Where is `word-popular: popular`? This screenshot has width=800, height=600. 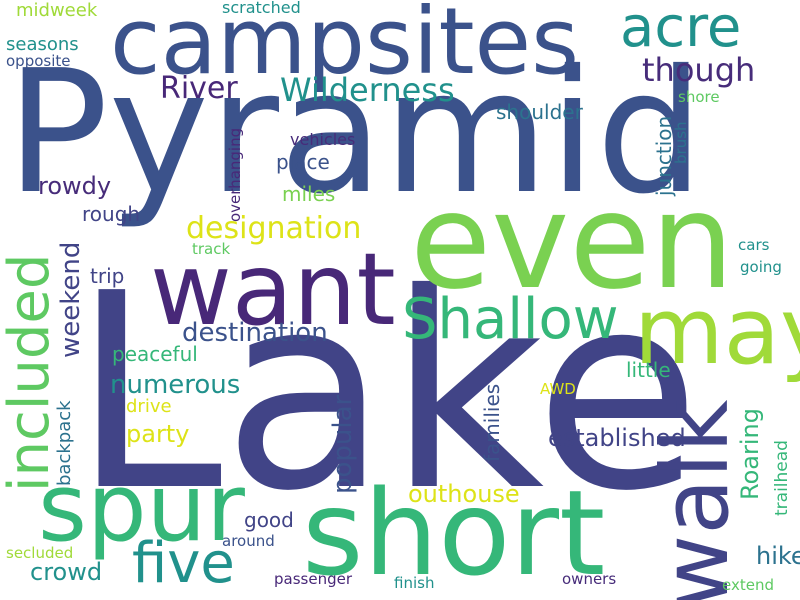 word-popular: popular is located at coordinates (343, 444).